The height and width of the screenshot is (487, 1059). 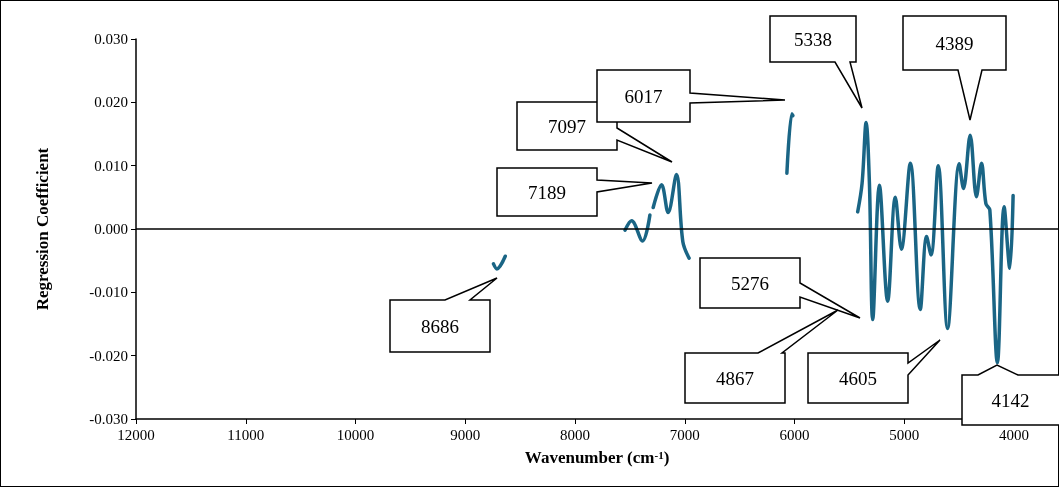 I want to click on x-tick-label: 6000, so click(x=794, y=434).